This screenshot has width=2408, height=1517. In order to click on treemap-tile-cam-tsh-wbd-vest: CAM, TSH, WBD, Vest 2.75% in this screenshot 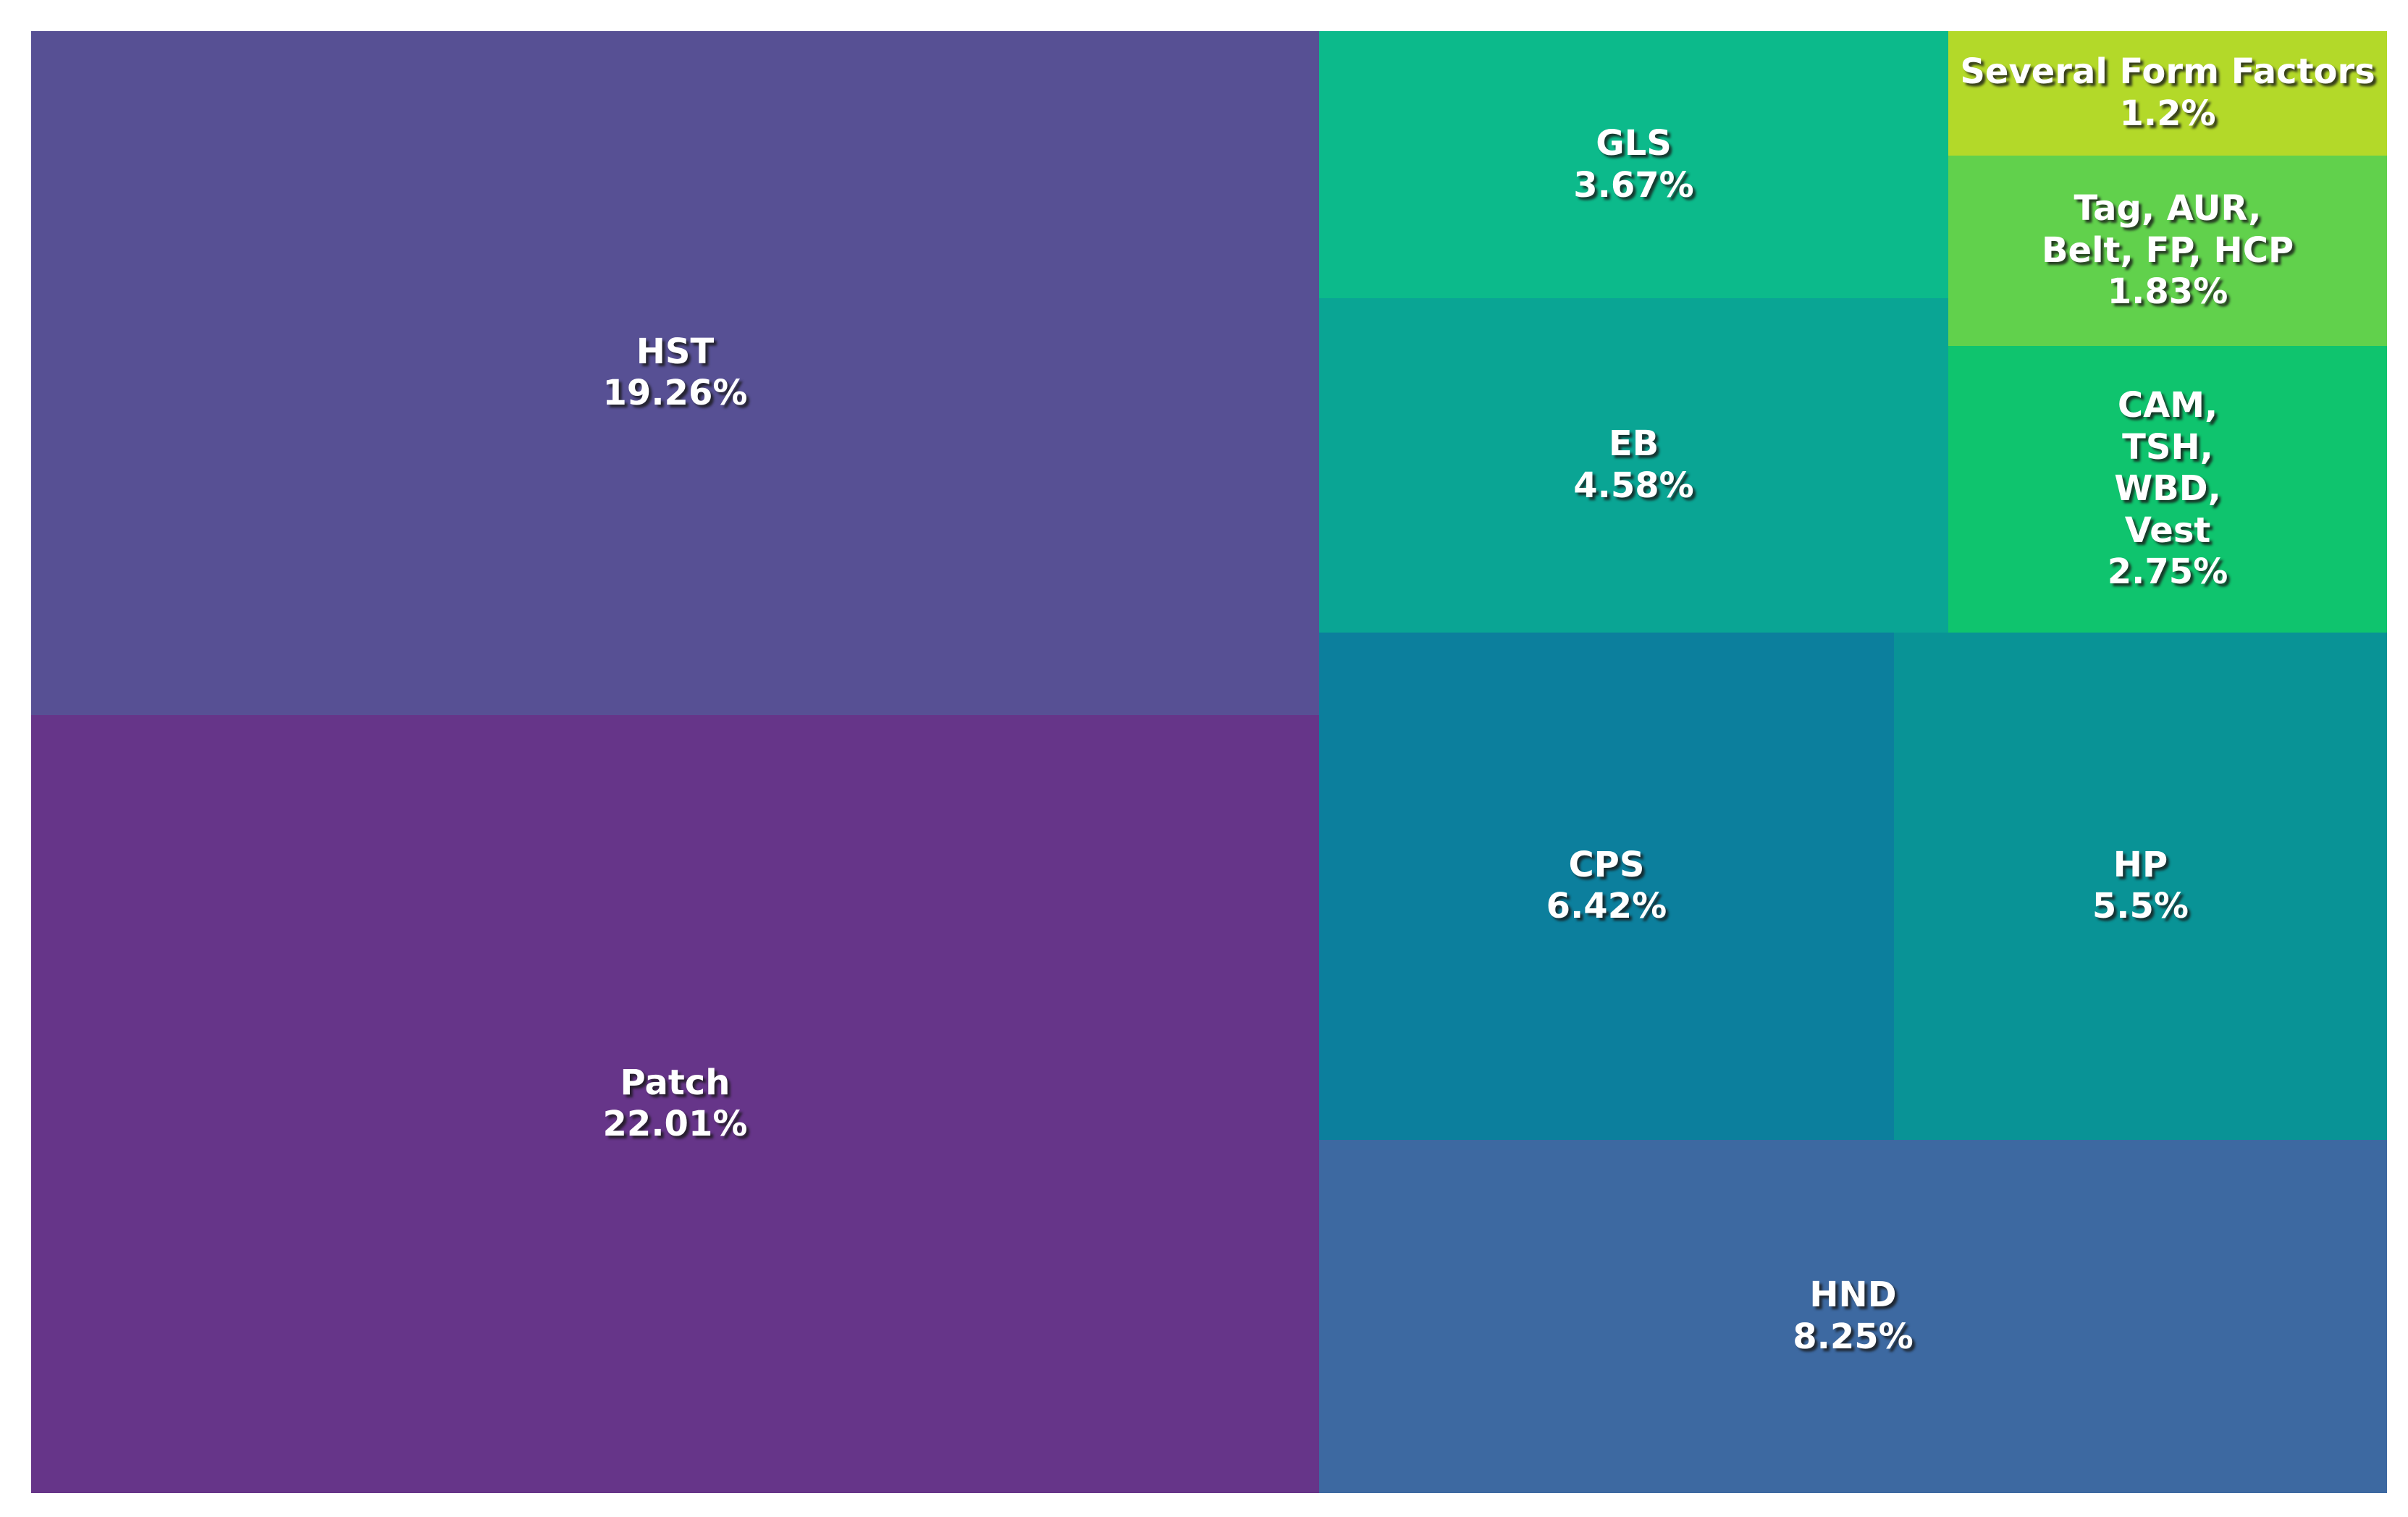, I will do `click(2167, 489)`.